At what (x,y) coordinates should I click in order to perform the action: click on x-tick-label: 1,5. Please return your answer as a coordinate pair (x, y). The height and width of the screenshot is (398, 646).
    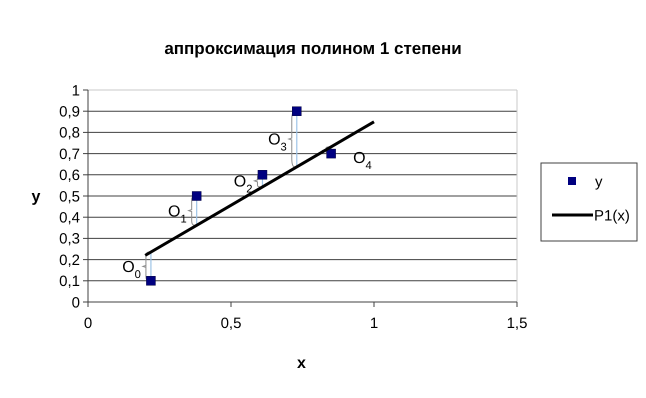
    Looking at the image, I should click on (517, 323).